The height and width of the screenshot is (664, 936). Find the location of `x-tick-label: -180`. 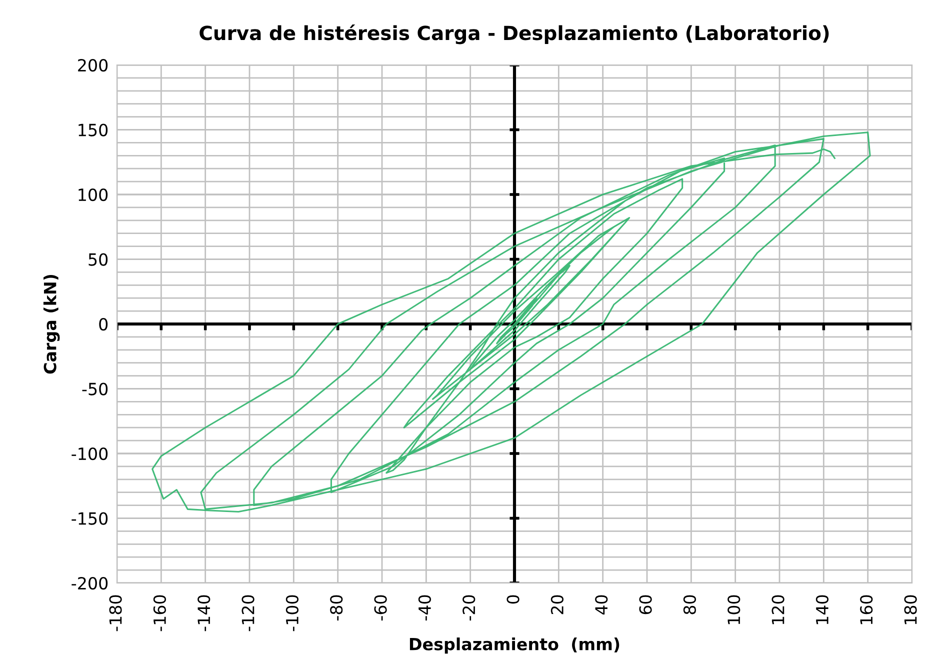

x-tick-label: -180 is located at coordinates (115, 613).